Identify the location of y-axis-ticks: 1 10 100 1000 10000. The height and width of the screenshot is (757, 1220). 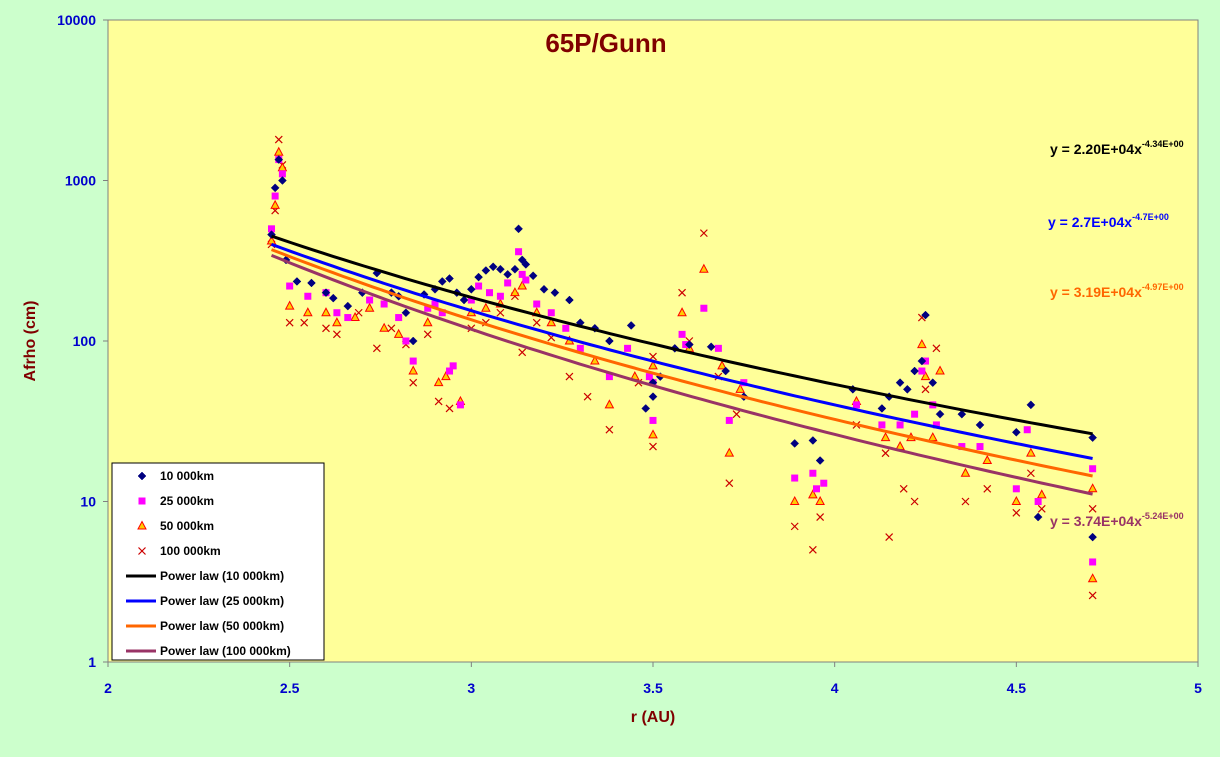
(82, 341).